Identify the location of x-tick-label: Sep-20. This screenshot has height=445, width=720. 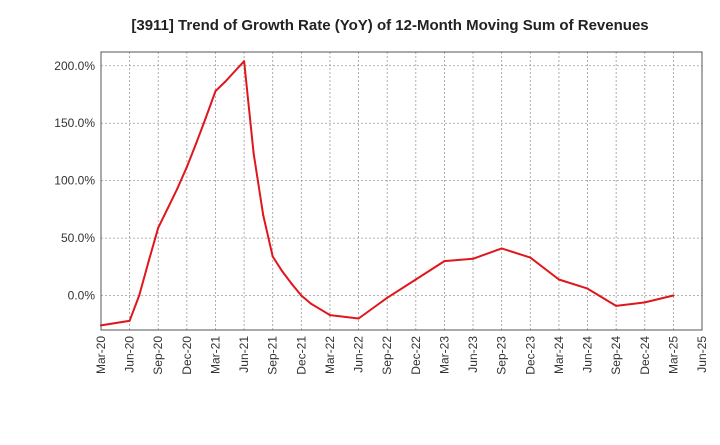
(158, 355).